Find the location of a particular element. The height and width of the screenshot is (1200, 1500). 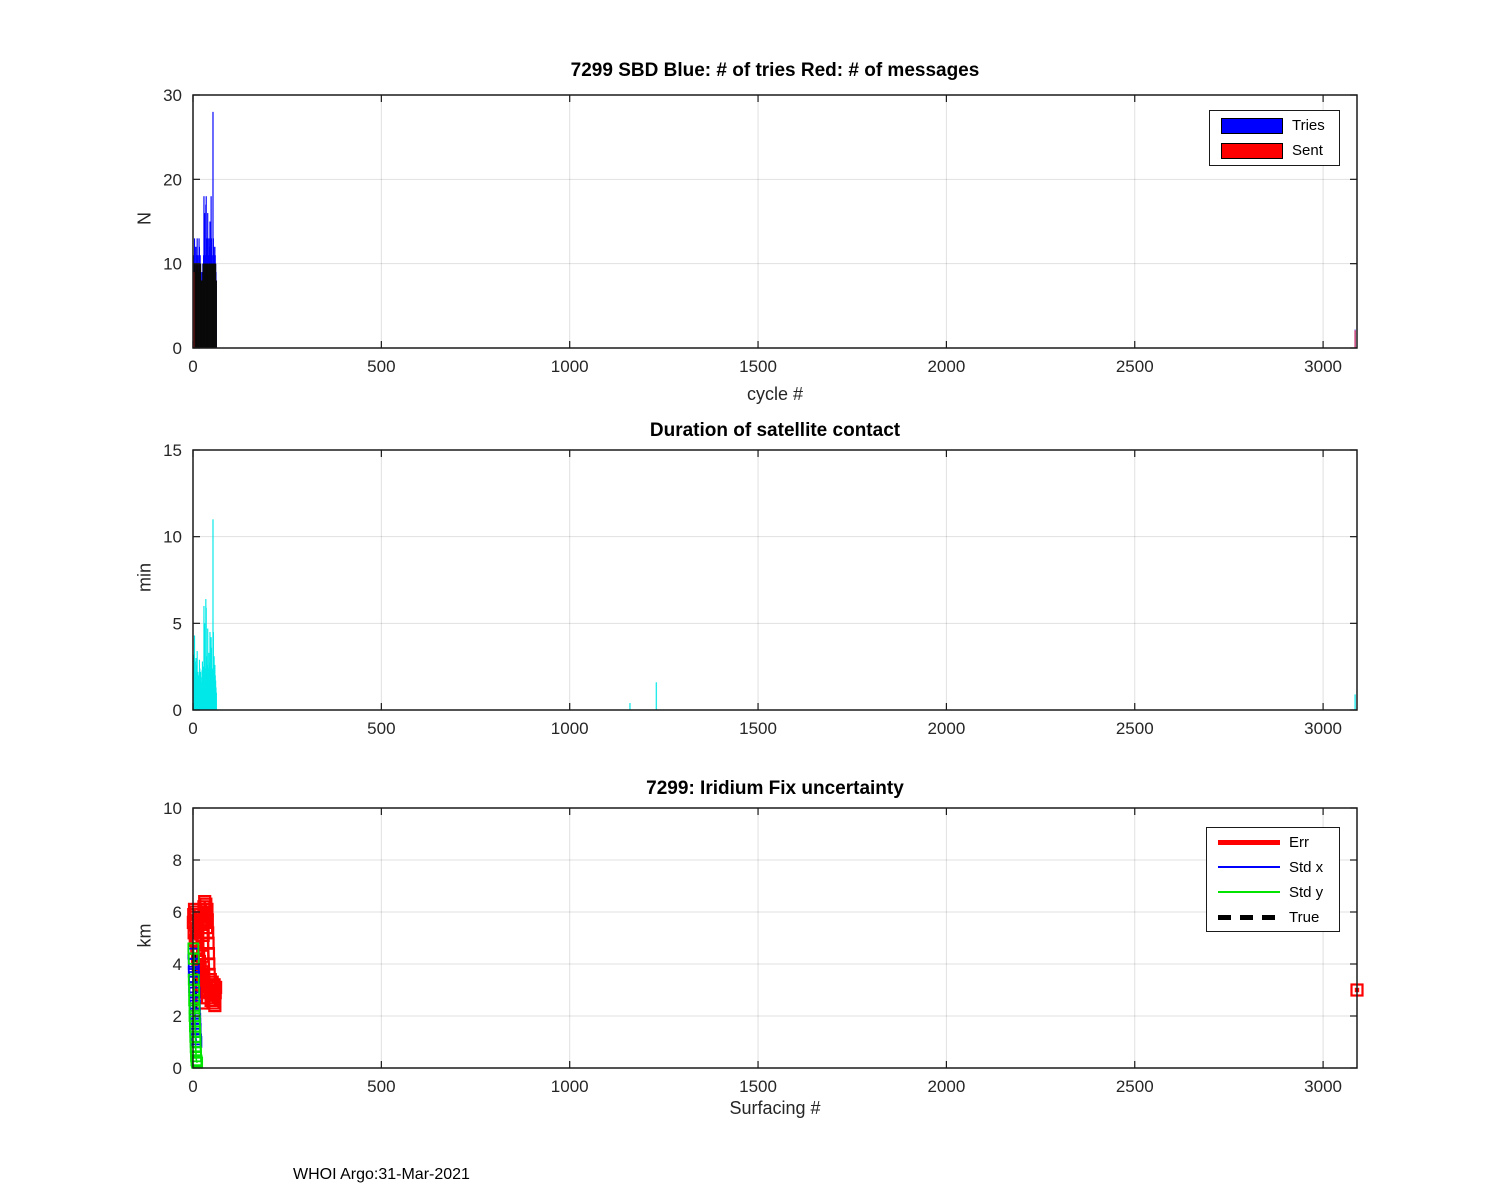

chart3-title: 7299: Iridium Fix uncertainty is located at coordinates (775, 788).